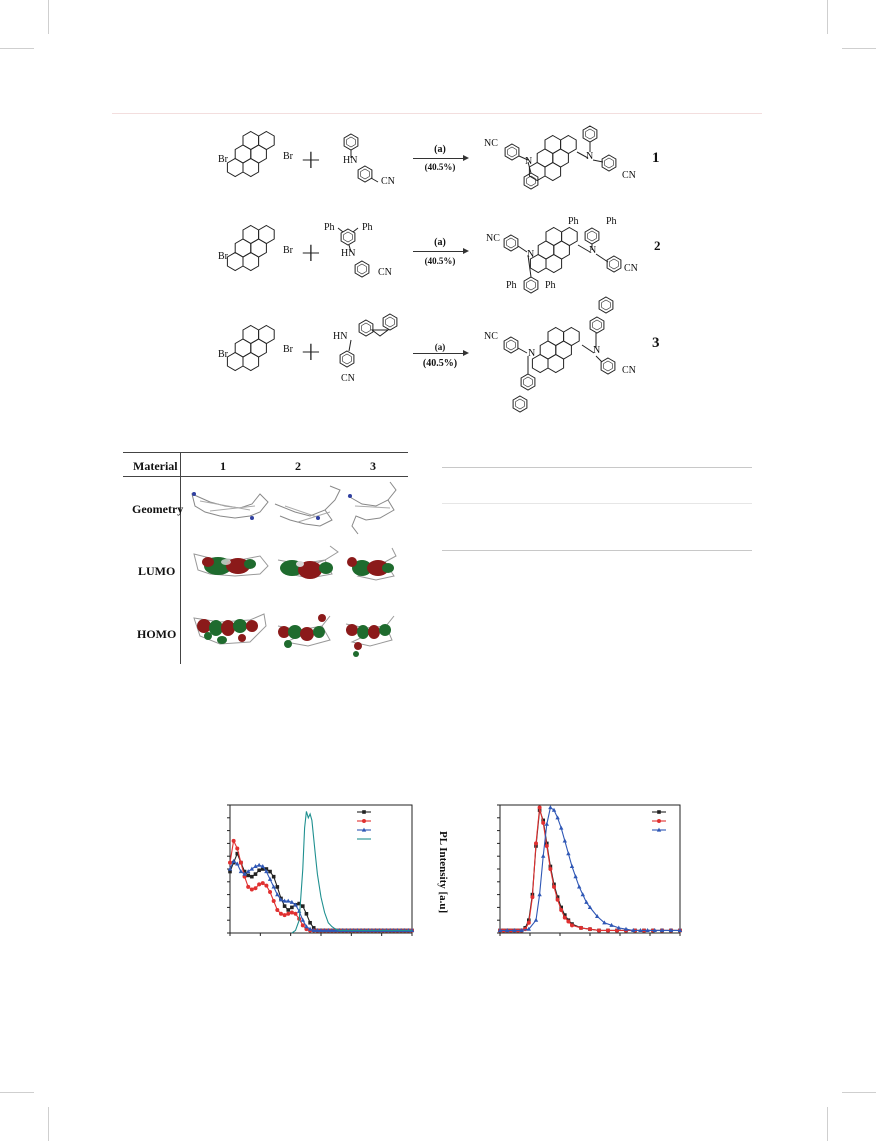  What do you see at coordinates (223, 466) in the screenshot?
I see `table-header-col: 1` at bounding box center [223, 466].